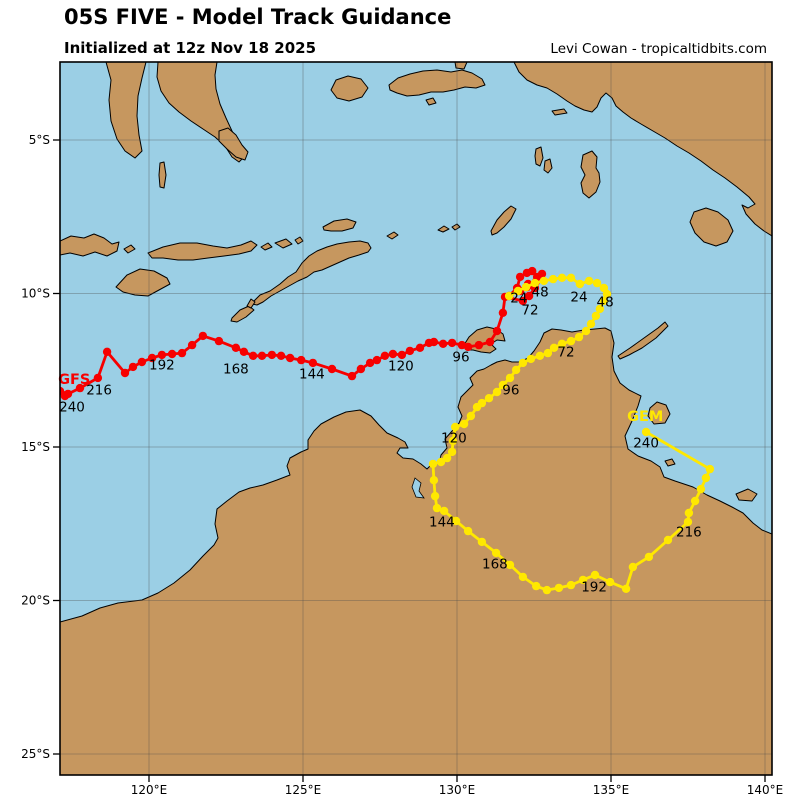  Describe the element at coordinates (460, 358) in the screenshot. I see `track-gfs-hour-label: 96` at that location.